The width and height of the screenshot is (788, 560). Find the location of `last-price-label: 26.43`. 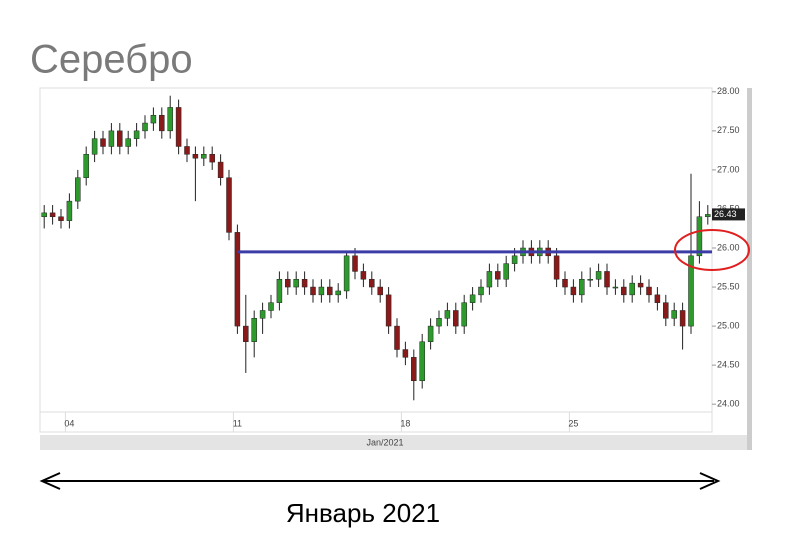

last-price-label: 26.43 is located at coordinates (725, 214).